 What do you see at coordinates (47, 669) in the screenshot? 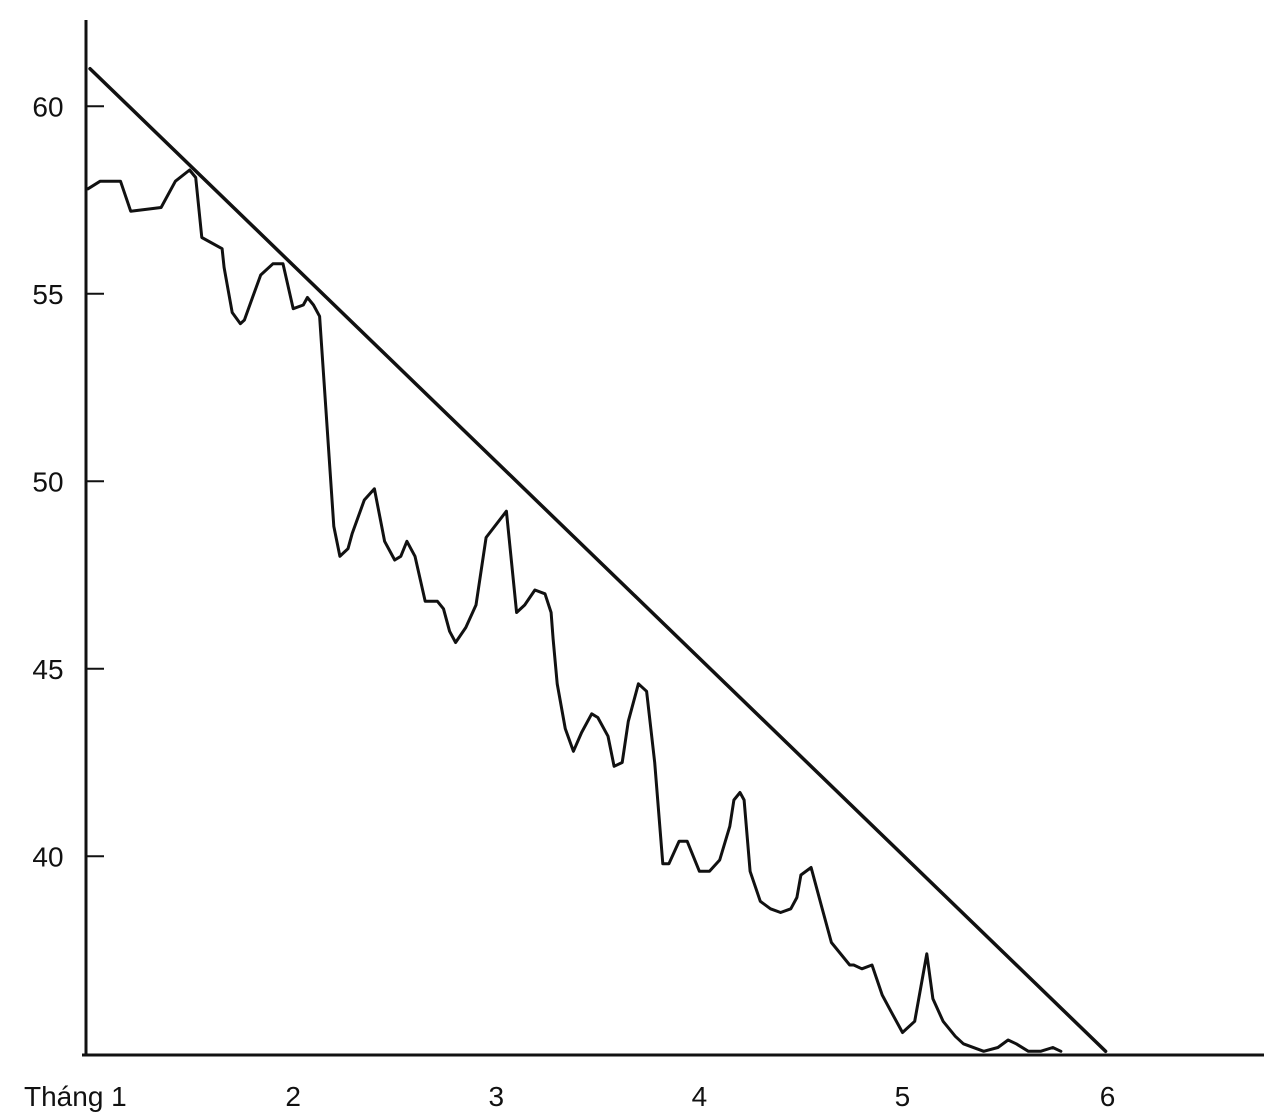
I see `y-tick-label: 45` at bounding box center [47, 669].